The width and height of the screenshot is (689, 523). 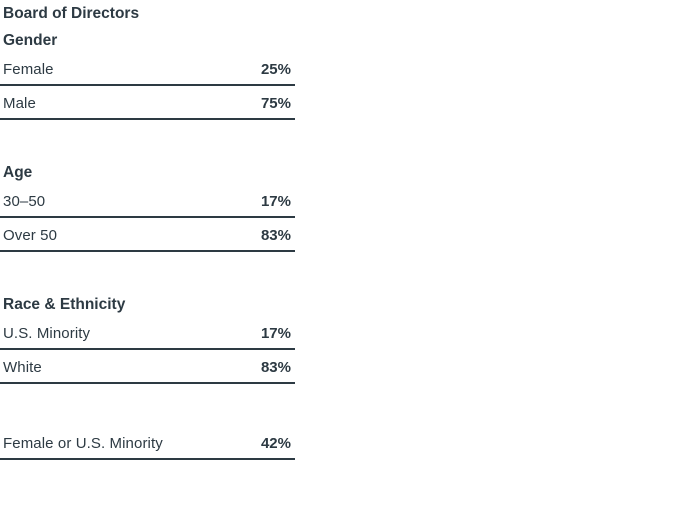 I want to click on row-label: Female or U.S. Minority, so click(x=83, y=443).